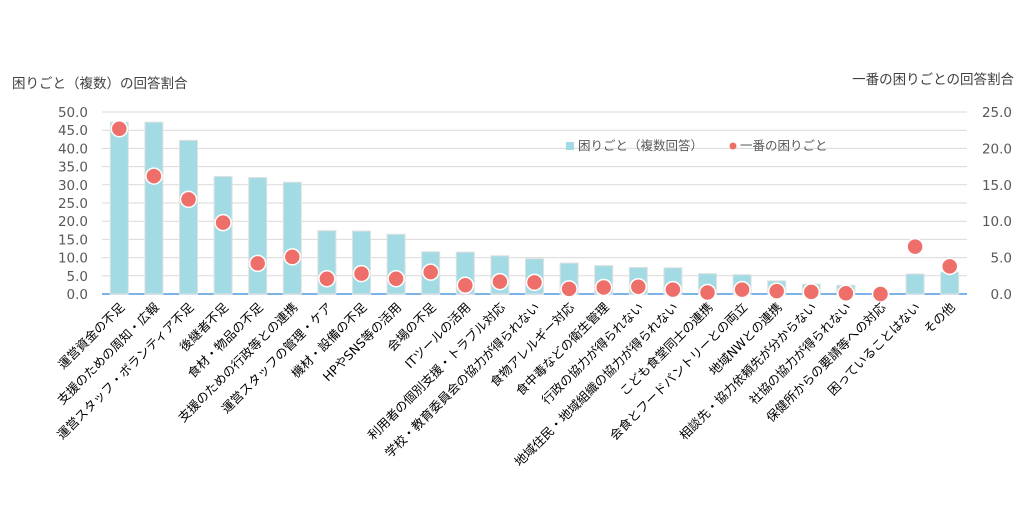 Image resolution: width=1024 pixels, height=521 pixels. What do you see at coordinates (73, 131) in the screenshot?
I see `left-tick-label: 45.0` at bounding box center [73, 131].